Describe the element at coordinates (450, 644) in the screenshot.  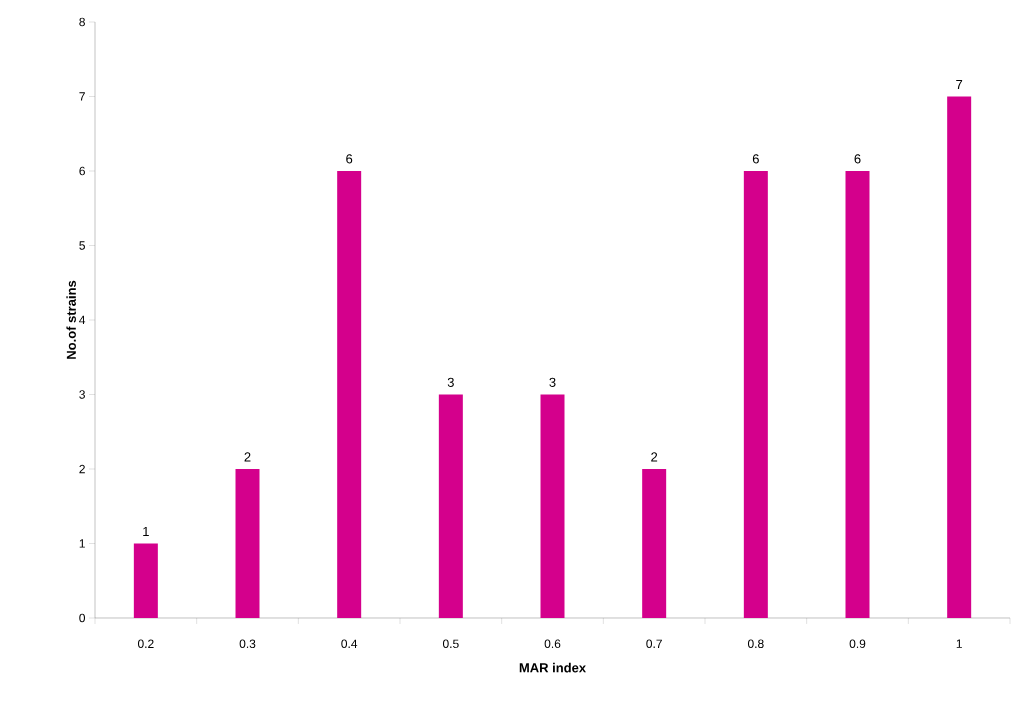
I see `x-tick-label: 0.5` at that location.